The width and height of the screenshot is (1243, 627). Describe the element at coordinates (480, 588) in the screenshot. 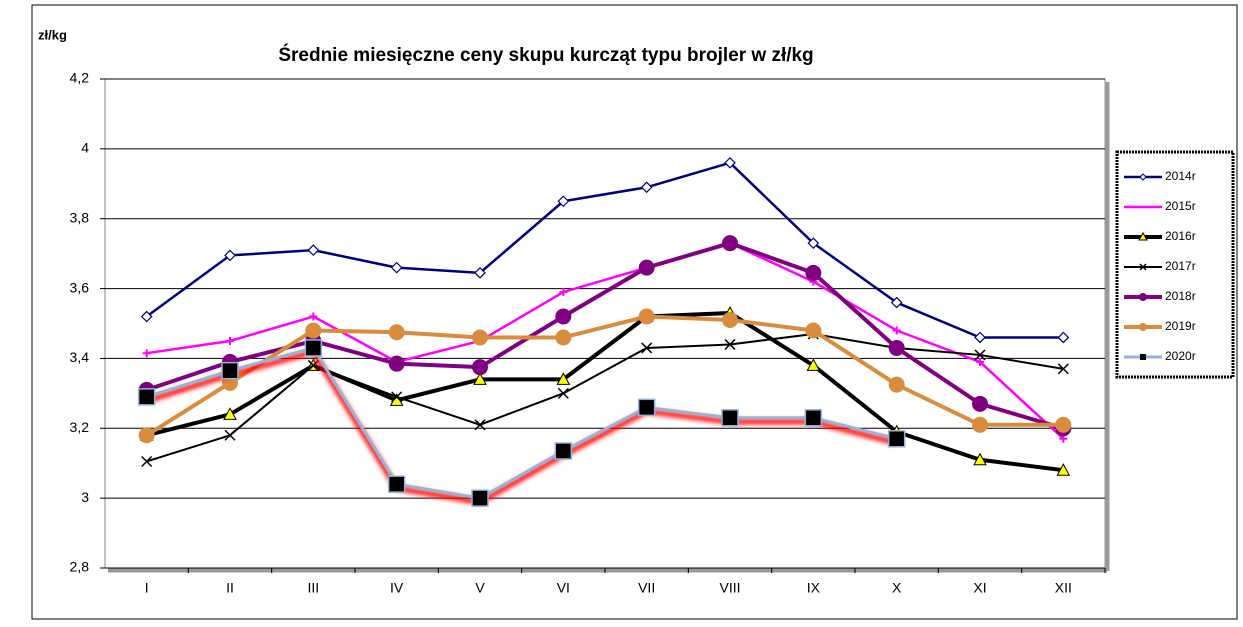

I see `x-tick-label: V` at that location.